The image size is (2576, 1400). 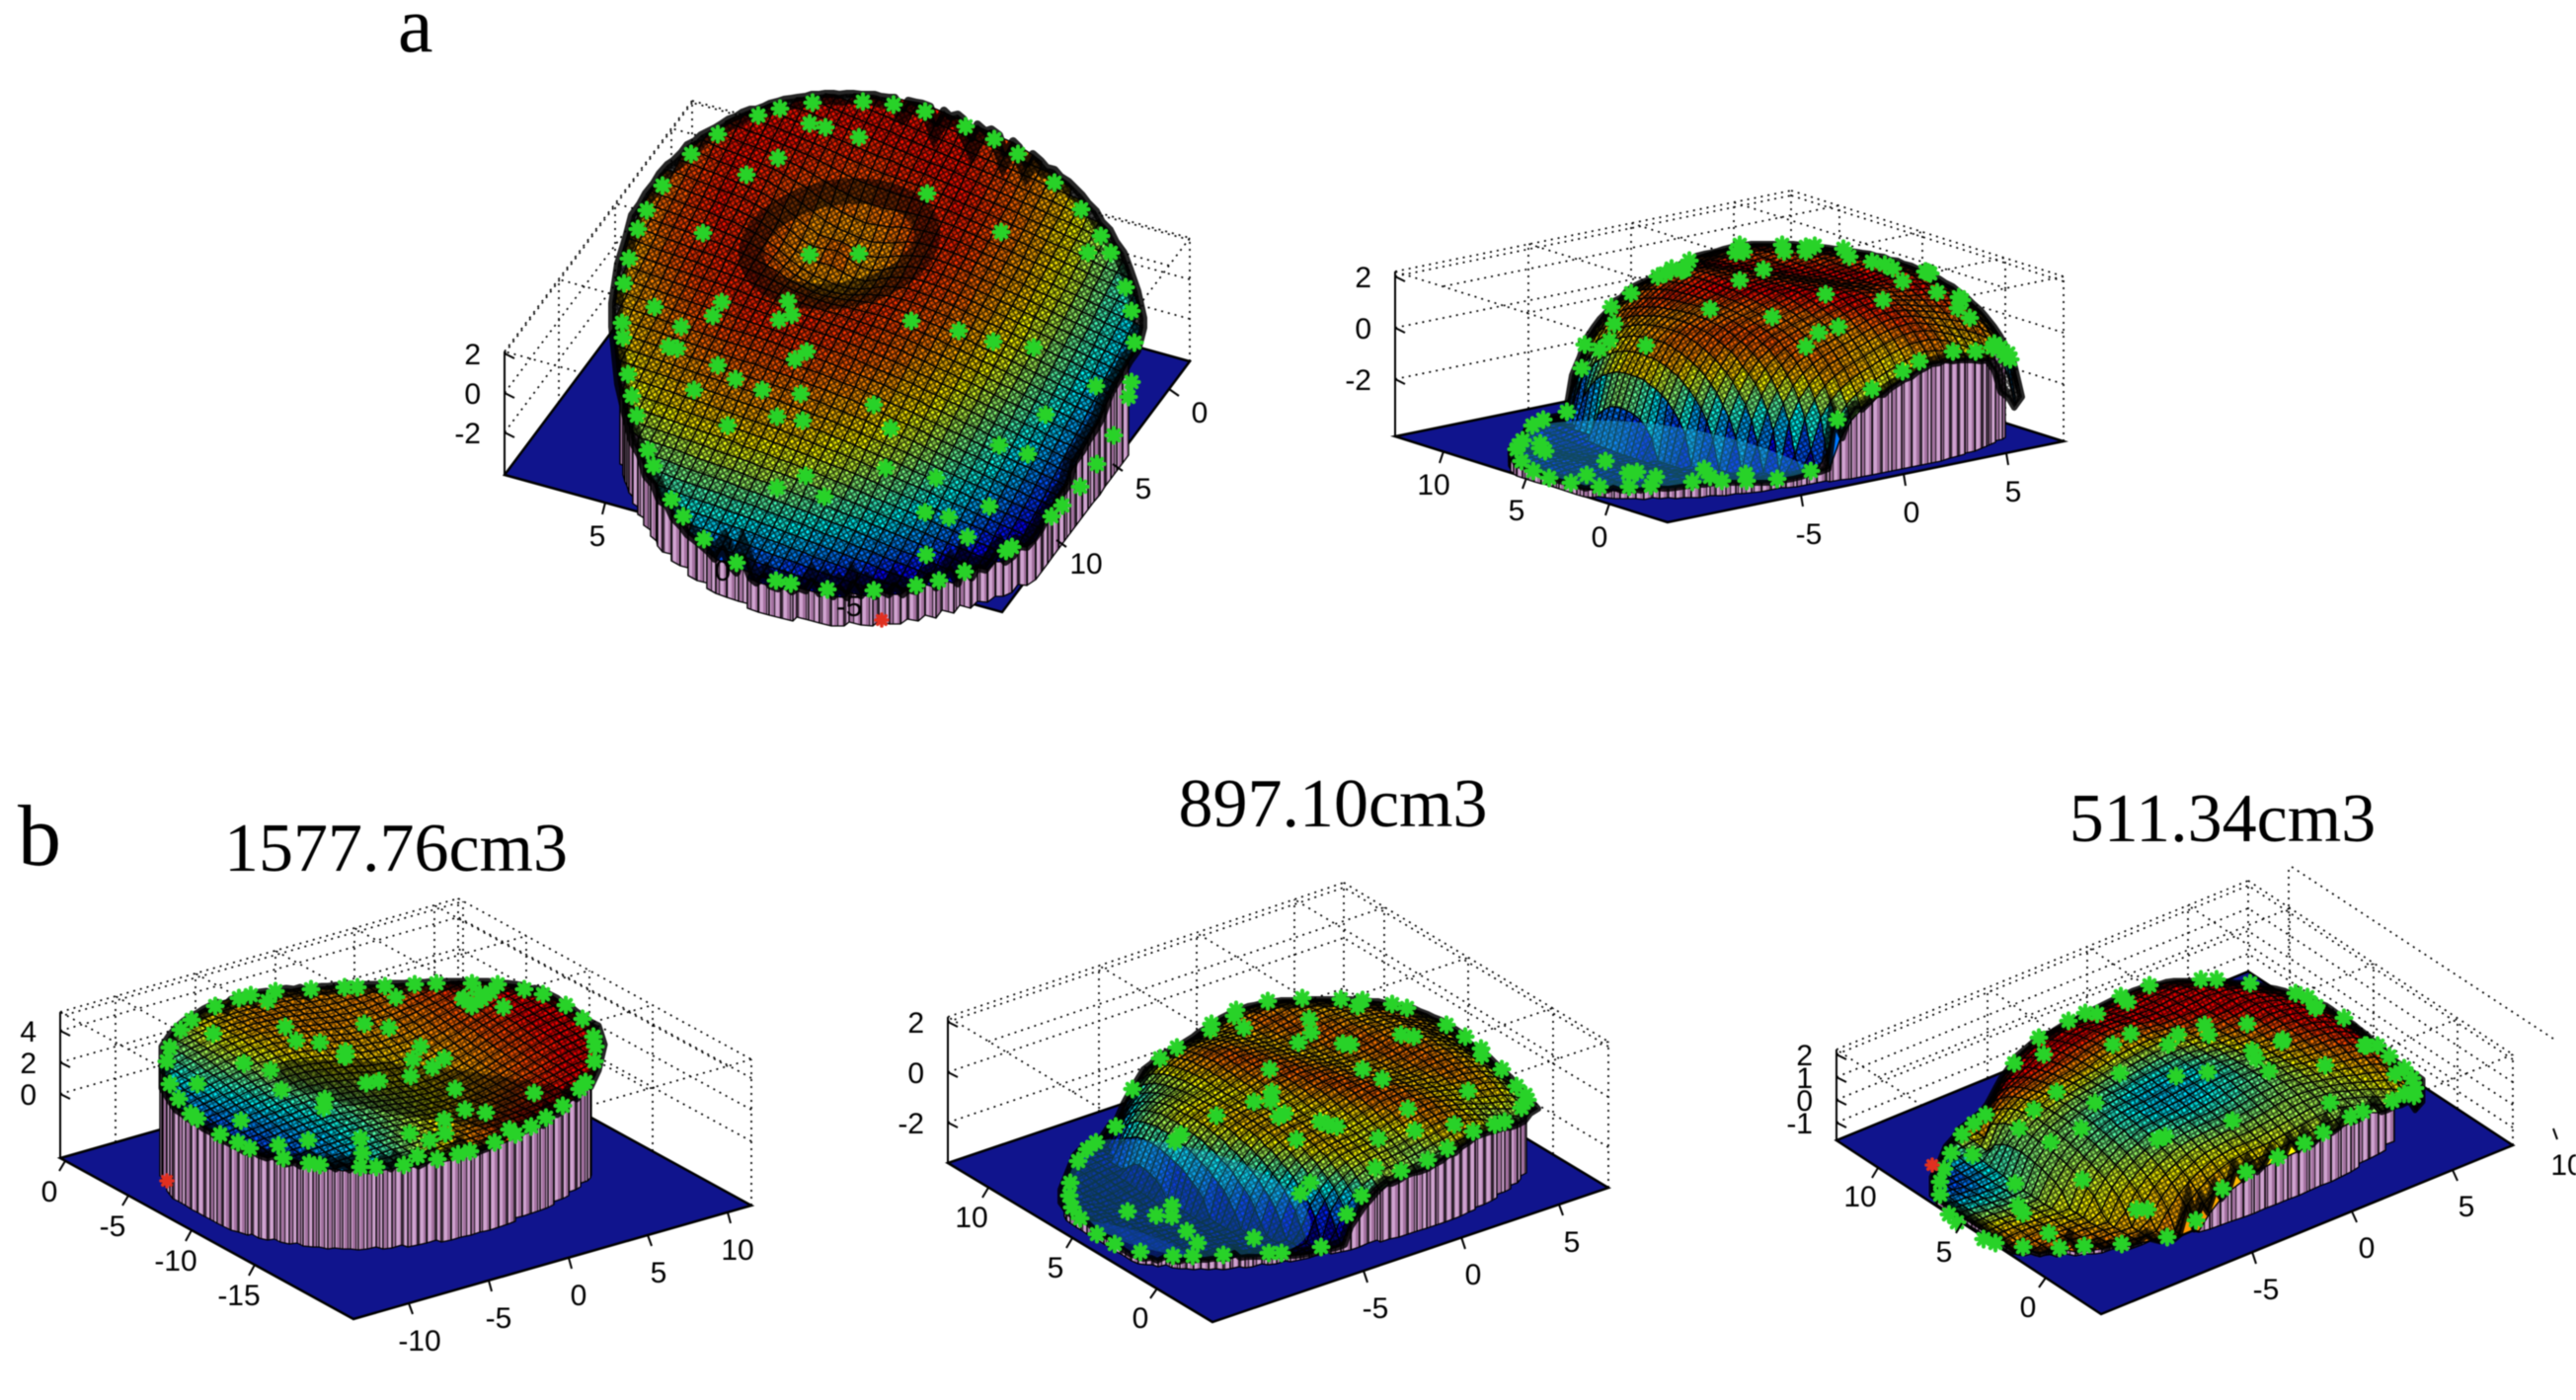 I want to click on svg-text: -15, so click(x=238, y=1296).